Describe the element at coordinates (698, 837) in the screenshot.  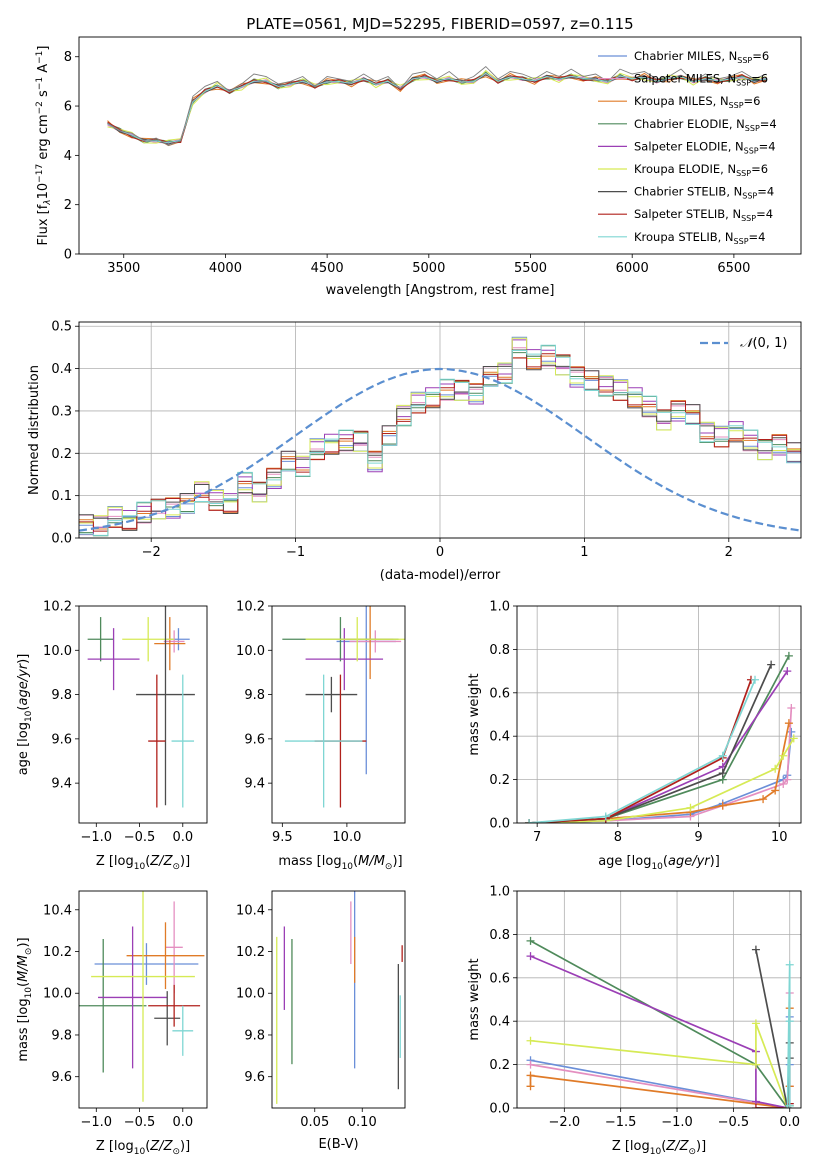
I see `x-tick-label: 9` at that location.